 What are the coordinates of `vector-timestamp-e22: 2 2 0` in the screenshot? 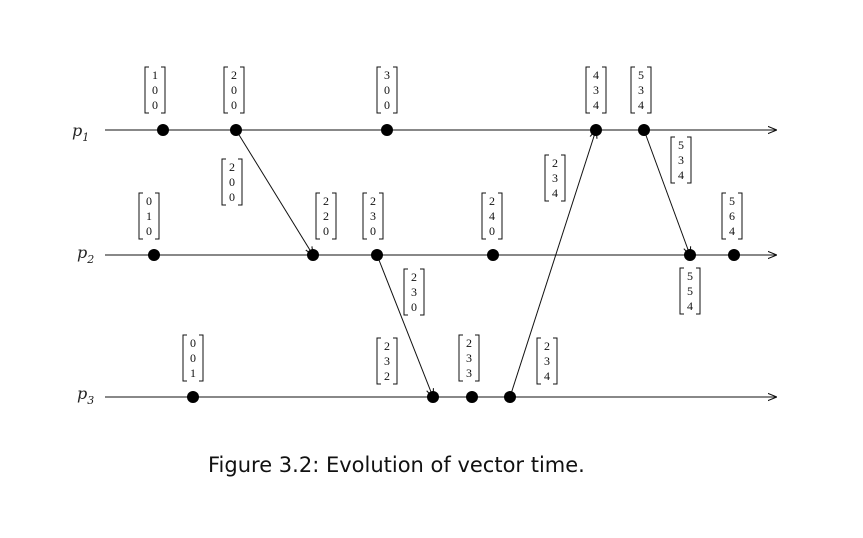 It's located at (326, 216).